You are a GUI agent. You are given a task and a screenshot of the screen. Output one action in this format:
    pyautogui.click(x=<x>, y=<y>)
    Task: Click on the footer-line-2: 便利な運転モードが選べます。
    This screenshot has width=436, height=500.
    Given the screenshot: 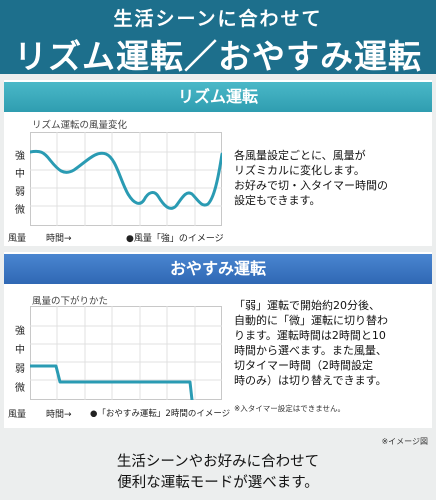 What is the action you would take?
    pyautogui.click(x=218, y=483)
    